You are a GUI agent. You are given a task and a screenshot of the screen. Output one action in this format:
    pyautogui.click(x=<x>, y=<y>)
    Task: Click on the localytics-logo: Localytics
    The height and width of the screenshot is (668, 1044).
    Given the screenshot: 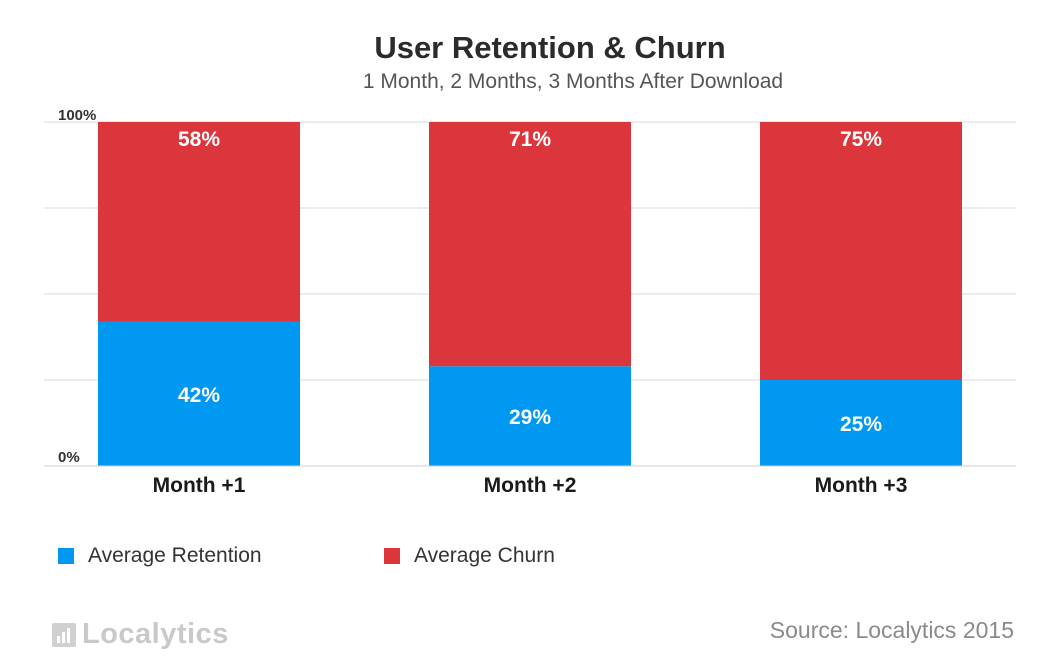 What is the action you would take?
    pyautogui.click(x=140, y=634)
    